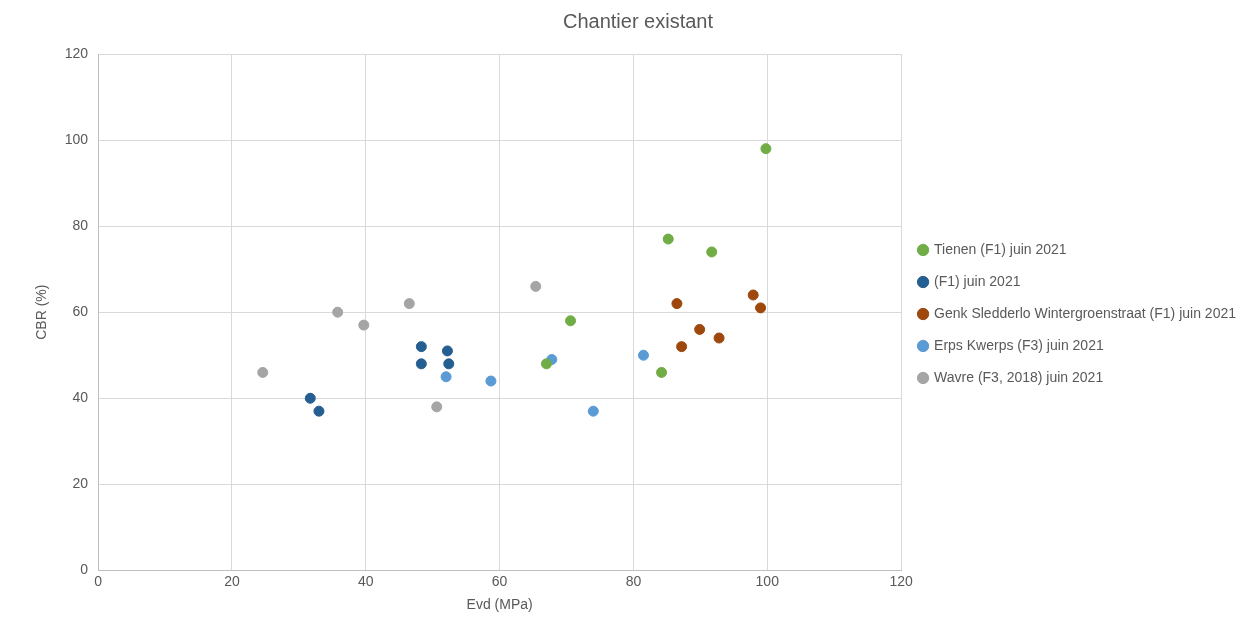 Image resolution: width=1248 pixels, height=638 pixels. Describe the element at coordinates (41, 312) in the screenshot. I see `y-axis-title: CBR (%)` at that location.